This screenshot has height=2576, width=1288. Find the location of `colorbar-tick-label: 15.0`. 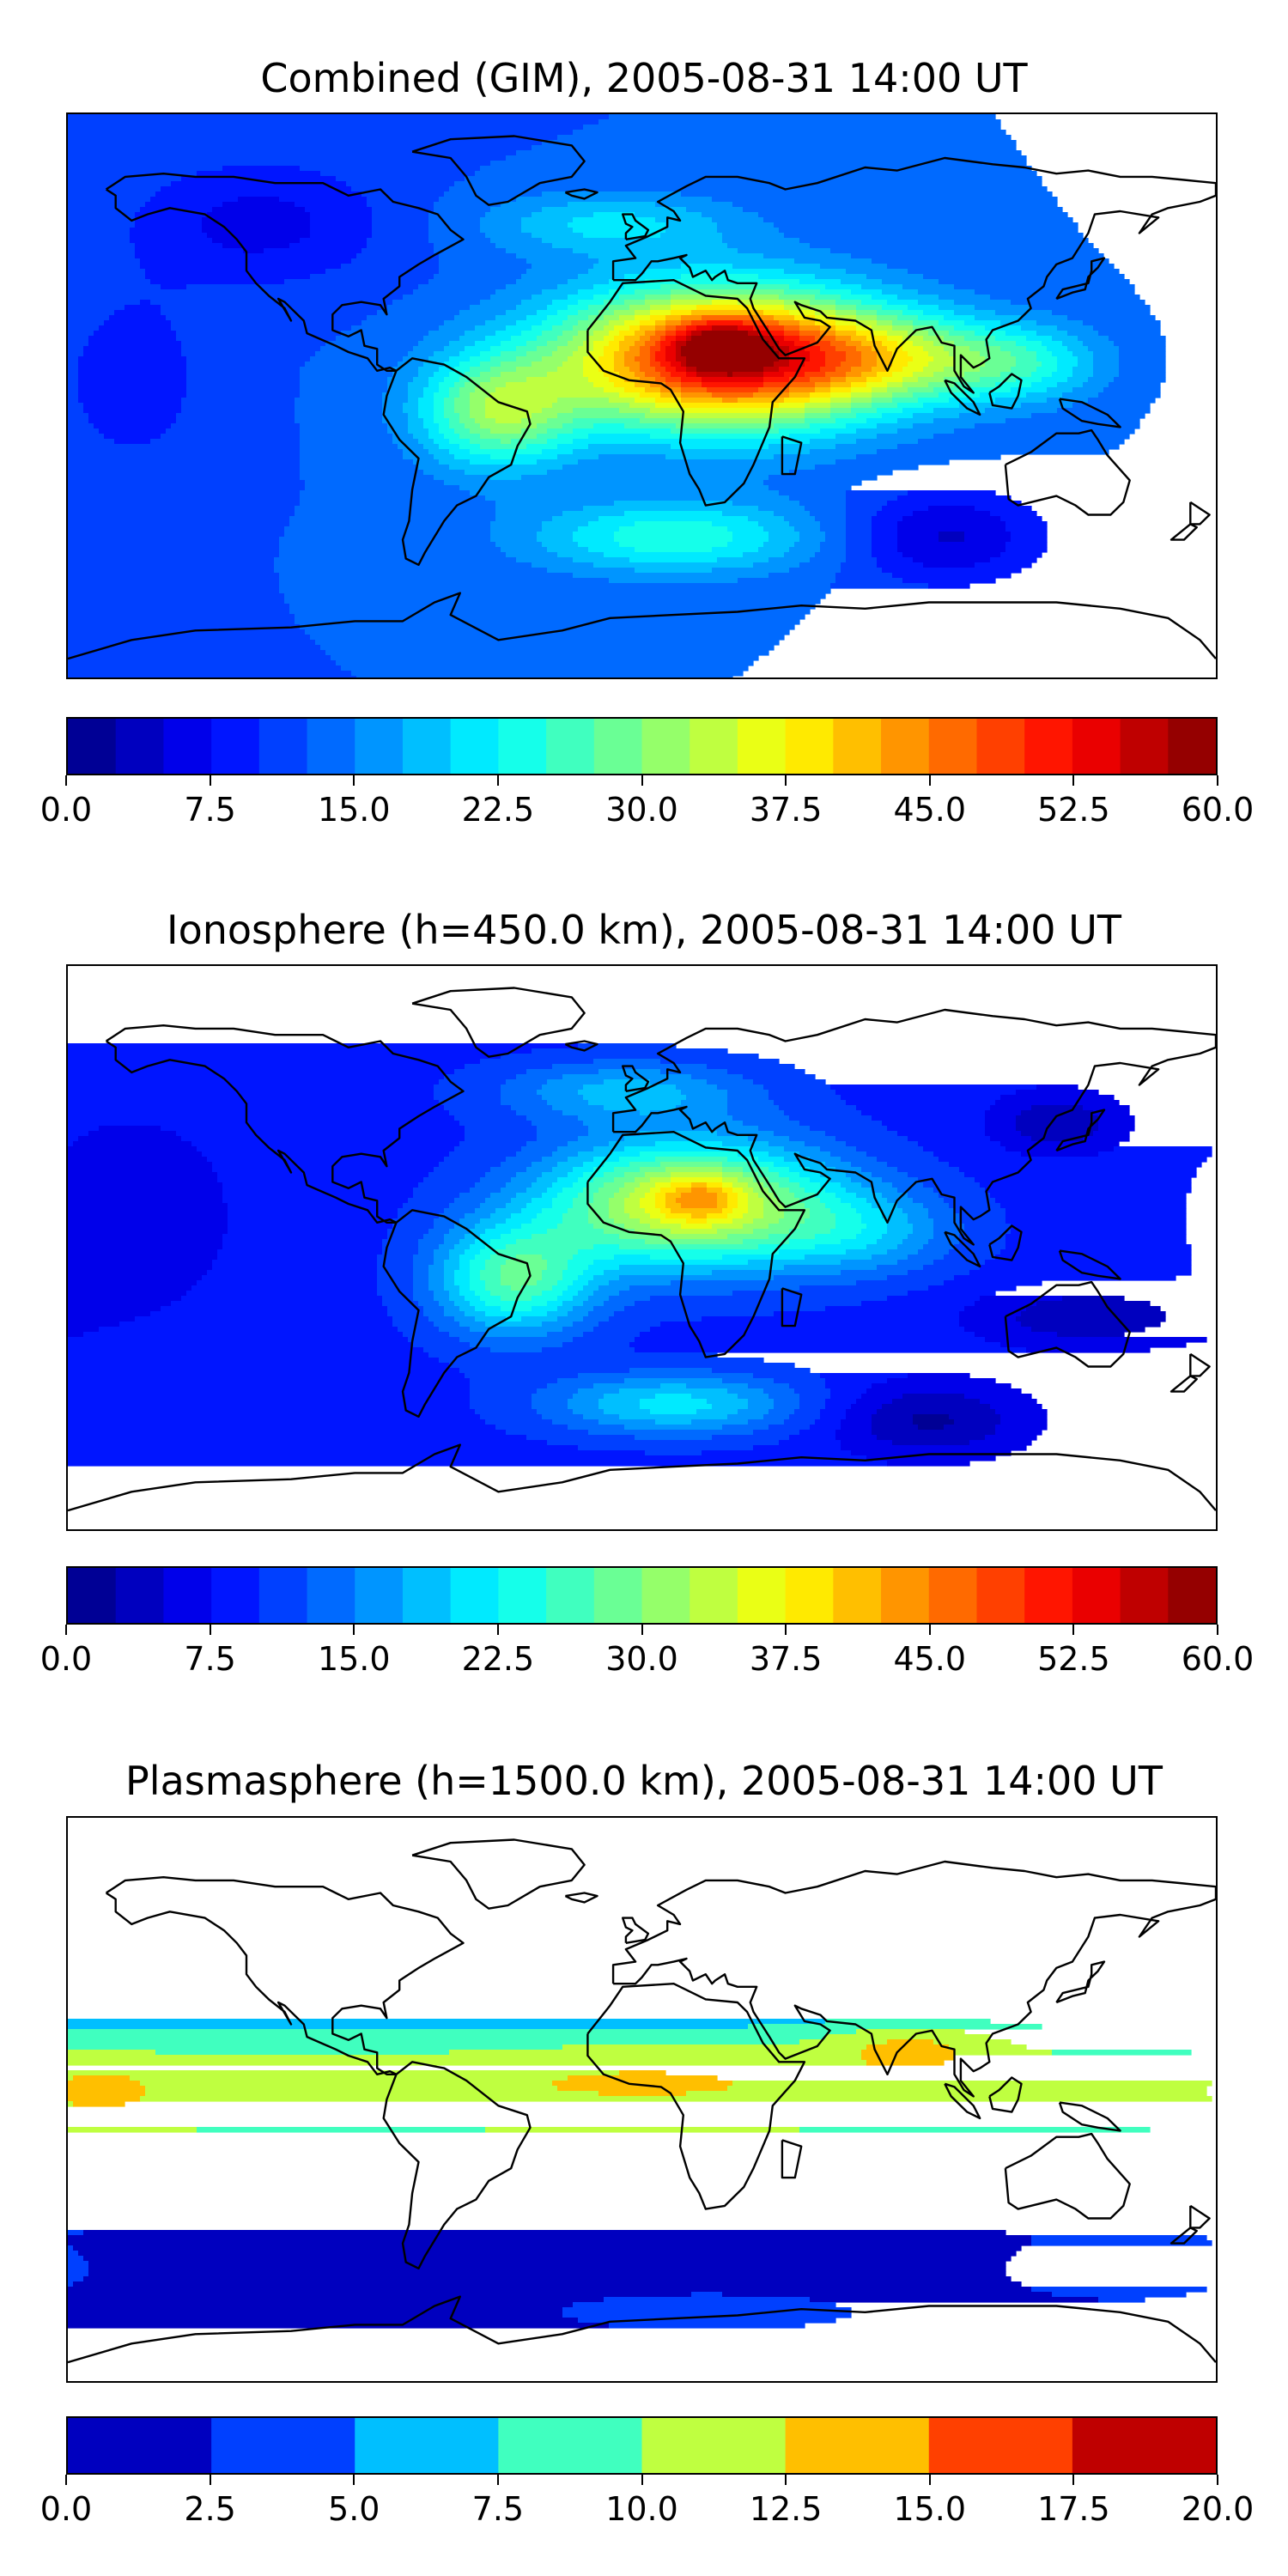

colorbar-tick-label: 15.0 is located at coordinates (930, 2509).